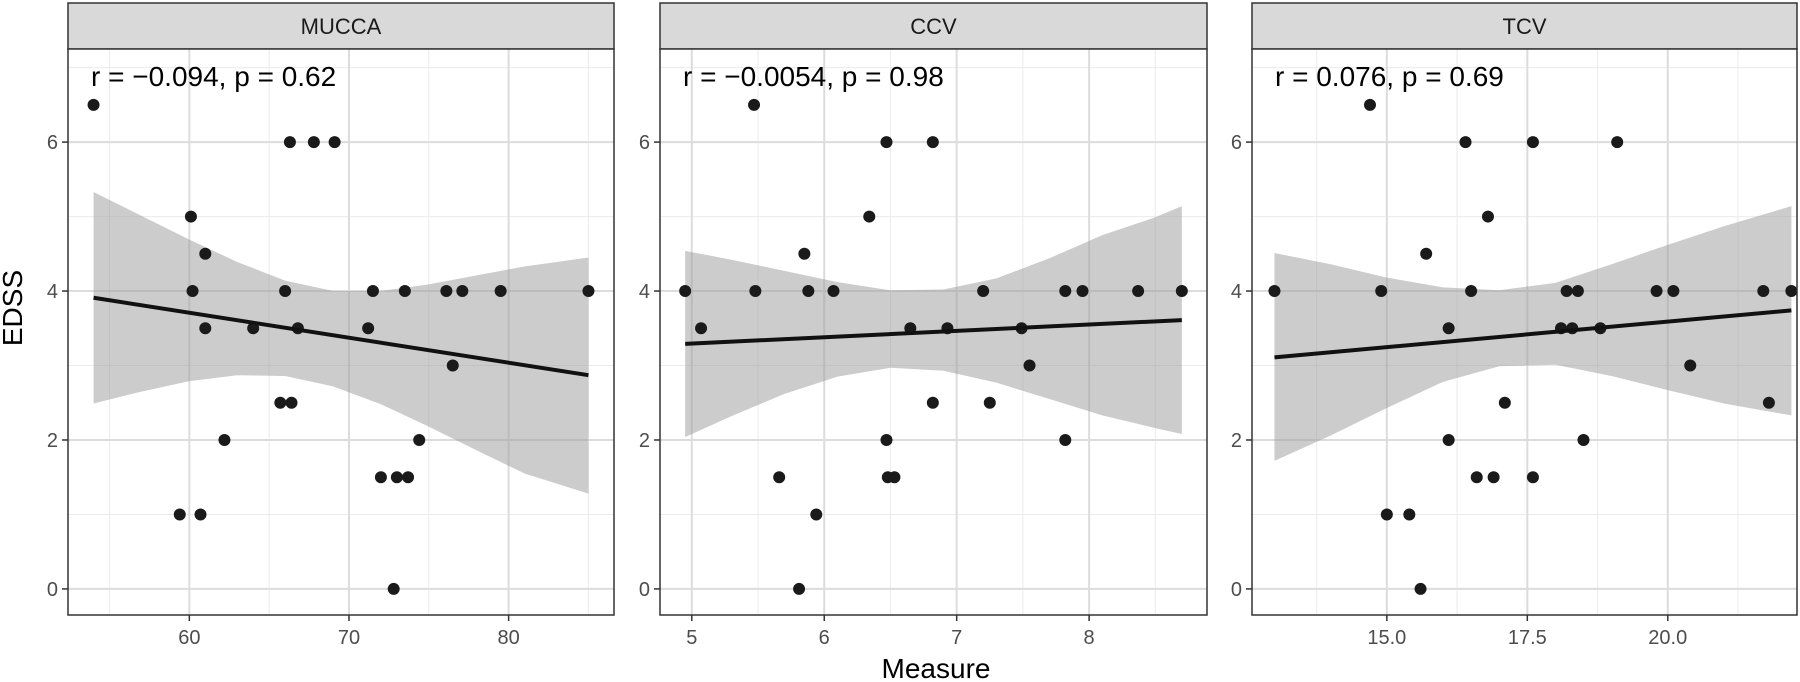  I want to click on x-tick-label: 8, so click(1089, 638).